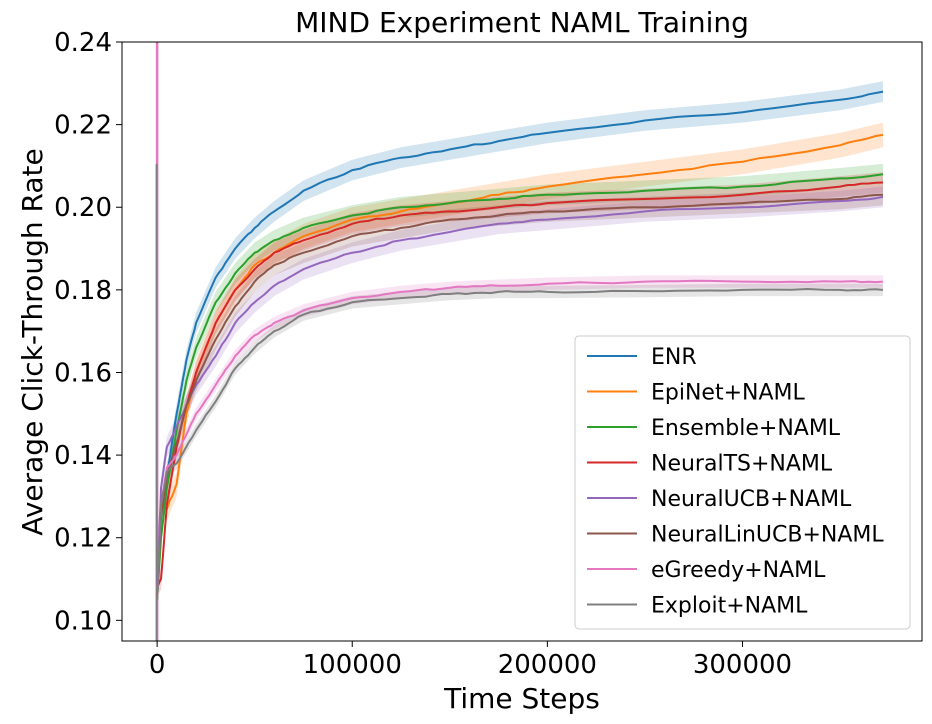  Describe the element at coordinates (522, 22) in the screenshot. I see `chart-title: MIND Experiment NAML Training` at that location.